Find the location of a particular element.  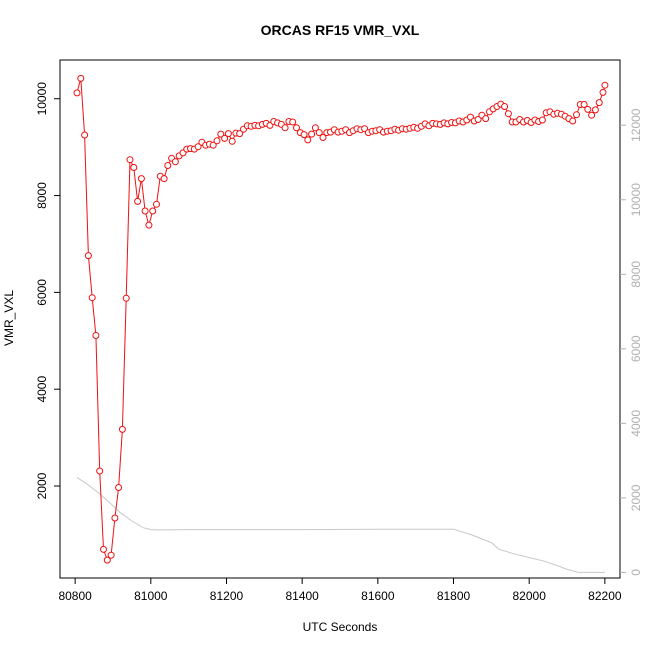

secondary-series-line is located at coordinates (340, 524).